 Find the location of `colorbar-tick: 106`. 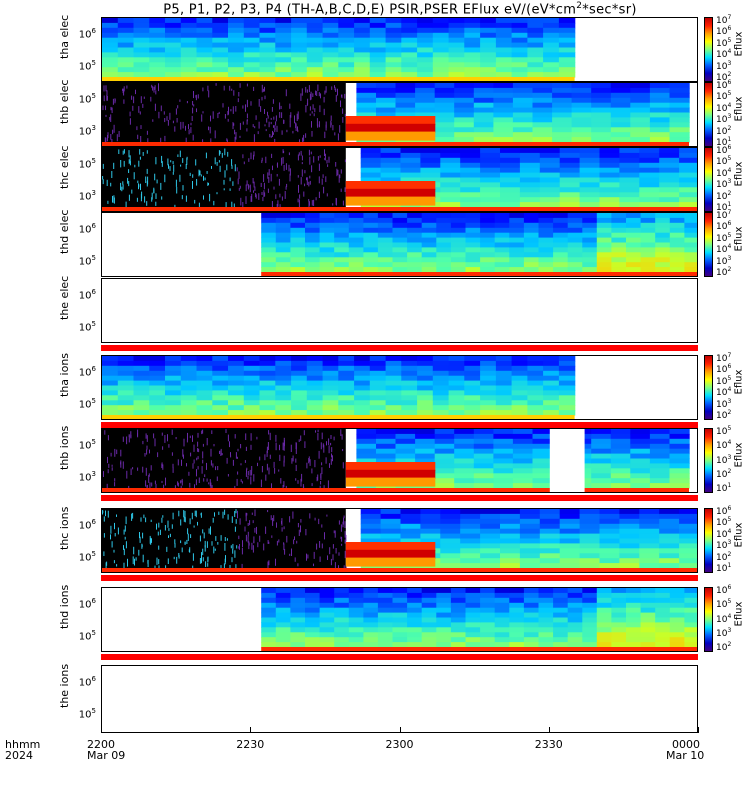

colorbar-tick: 106 is located at coordinates (724, 511).